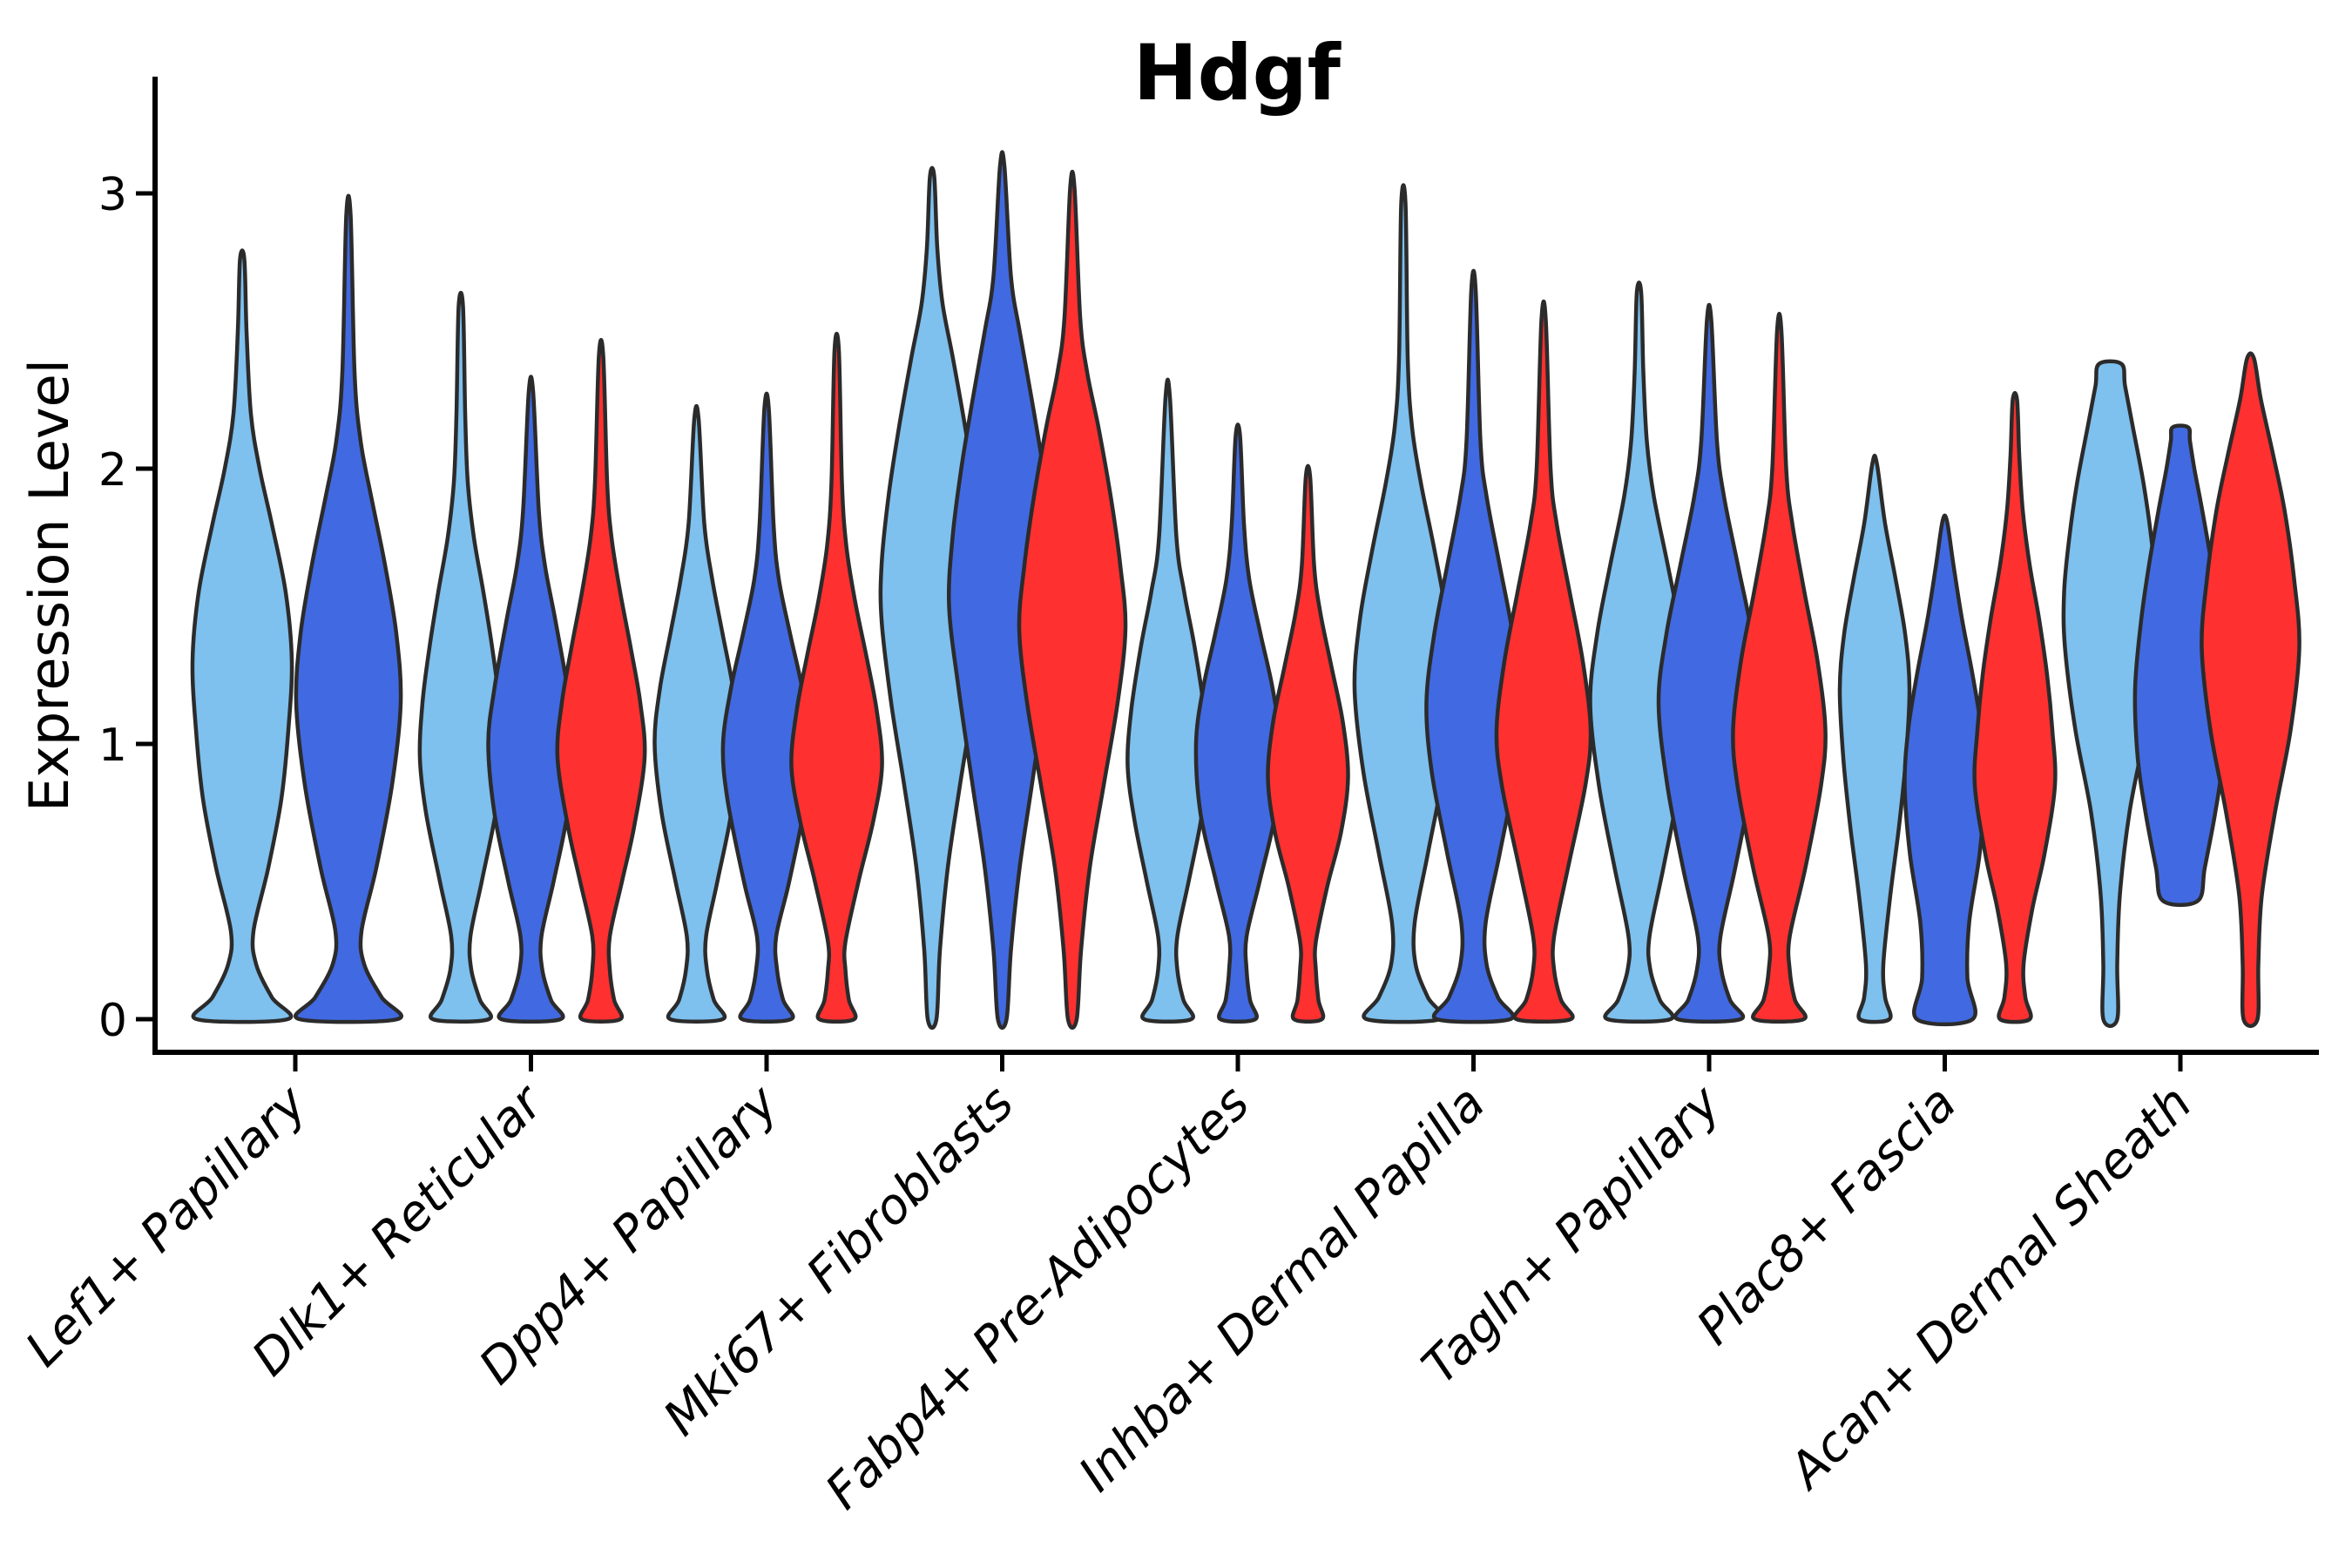  What do you see at coordinates (113, 195) in the screenshot?
I see `y-tick-label: 3` at bounding box center [113, 195].